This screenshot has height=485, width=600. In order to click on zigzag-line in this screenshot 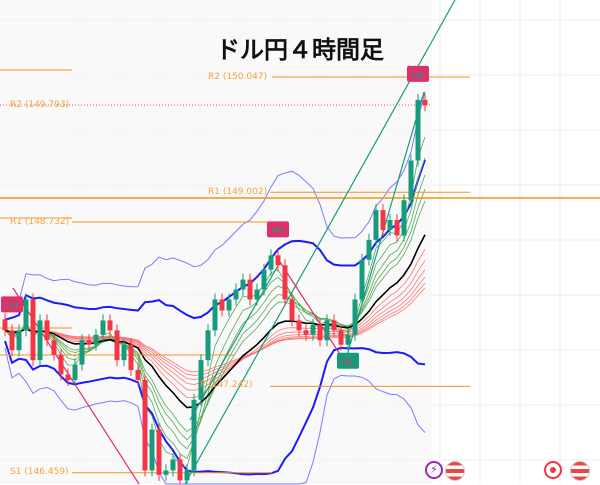, I will do `click(312, 312)`.